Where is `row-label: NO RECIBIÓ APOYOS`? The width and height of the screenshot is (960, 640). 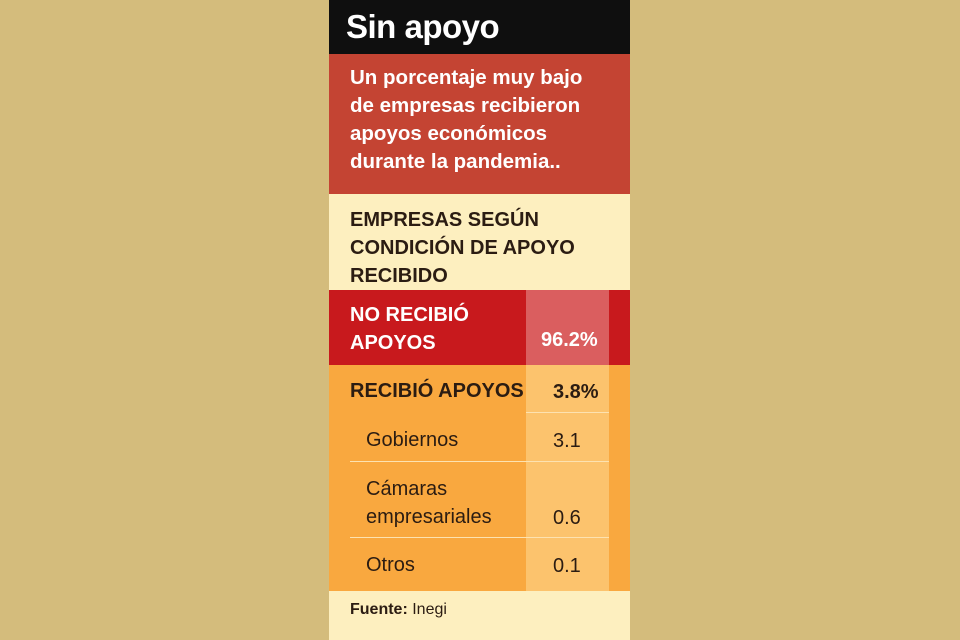 row-label: NO RECIBIÓ APOYOS is located at coordinates (409, 329).